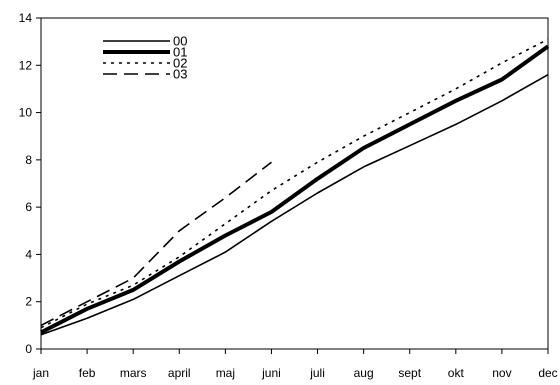 Image resolution: width=560 pixels, height=385 pixels. What do you see at coordinates (180, 41) in the screenshot?
I see `legend-label-00: 00` at bounding box center [180, 41].